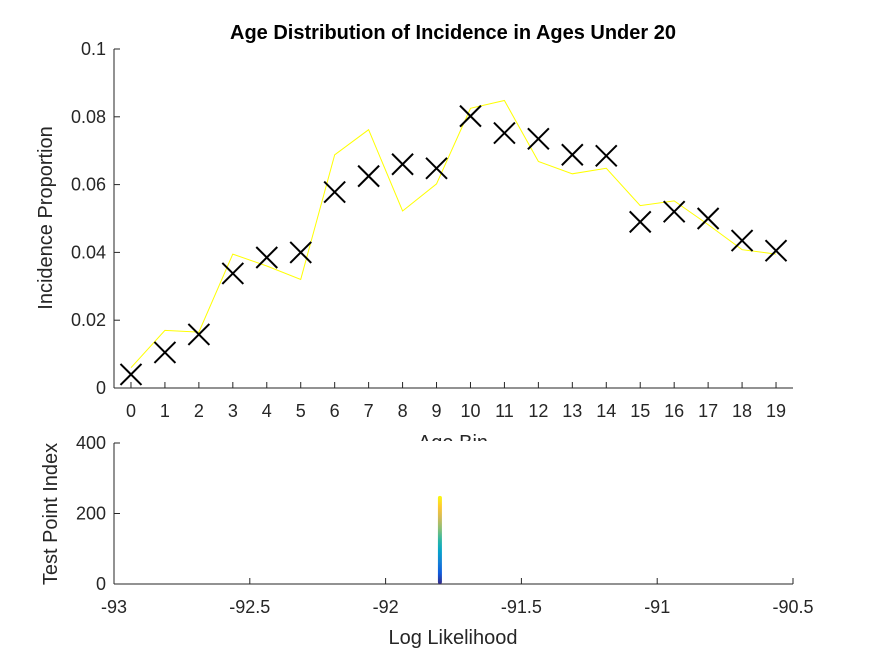 The height and width of the screenshot is (656, 875). I want to click on x-tick-label: -91.5, so click(521, 607).